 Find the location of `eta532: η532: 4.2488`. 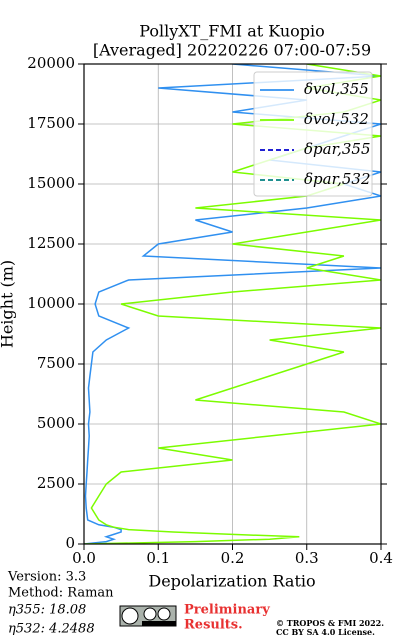

eta532: η532: 4.2488 is located at coordinates (51, 629).